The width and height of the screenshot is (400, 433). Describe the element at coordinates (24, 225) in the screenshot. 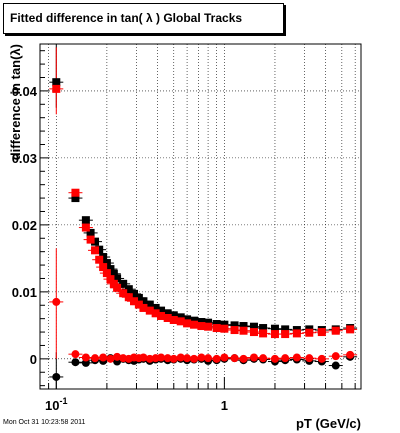

I see `y-tick-label: 0.02` at that location.